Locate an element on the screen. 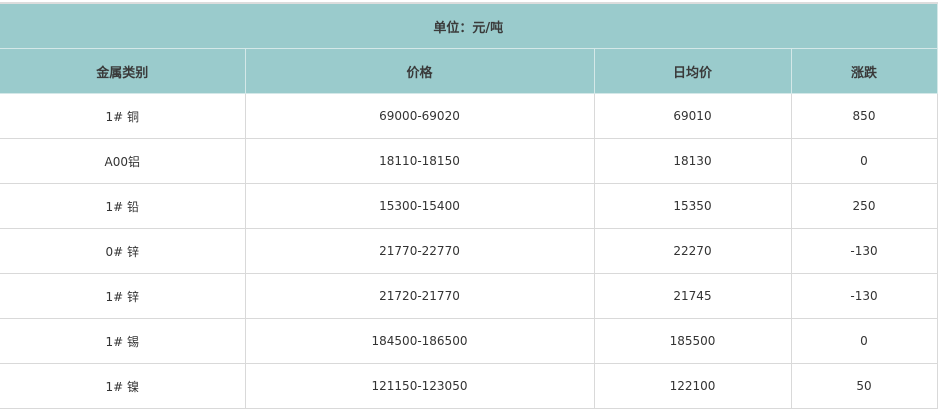 The height and width of the screenshot is (409, 938). table-row: A00铝 18110-18150 18130 0 is located at coordinates (469, 161).